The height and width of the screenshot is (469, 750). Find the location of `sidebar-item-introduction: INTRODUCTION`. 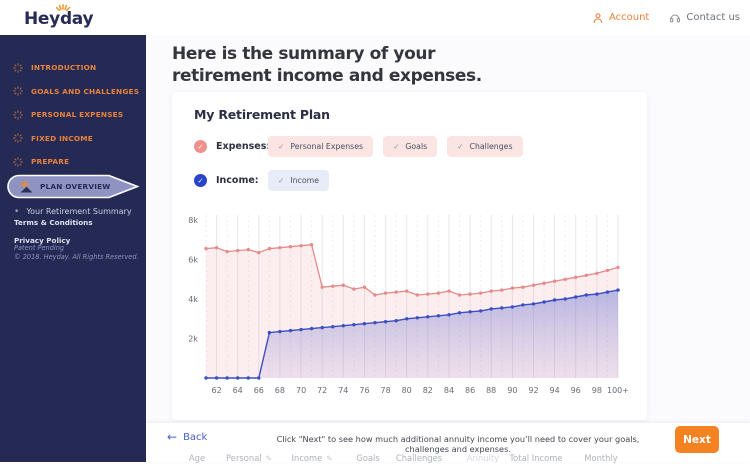

sidebar-item-introduction: INTRODUCTION is located at coordinates (73, 68).